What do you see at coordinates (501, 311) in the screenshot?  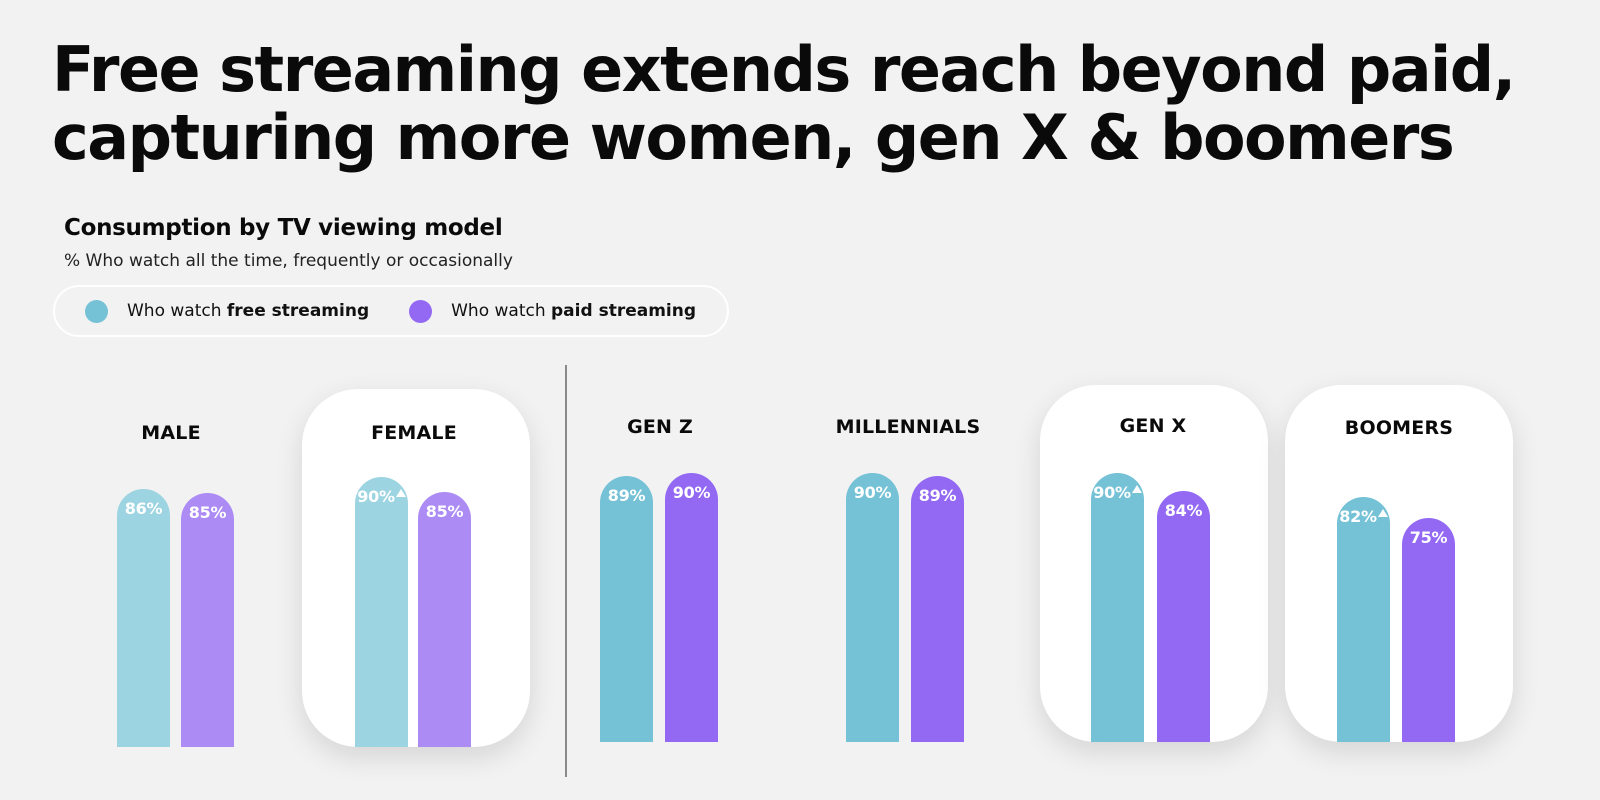 I see `legend-paid-prefix: Who watch` at bounding box center [501, 311].